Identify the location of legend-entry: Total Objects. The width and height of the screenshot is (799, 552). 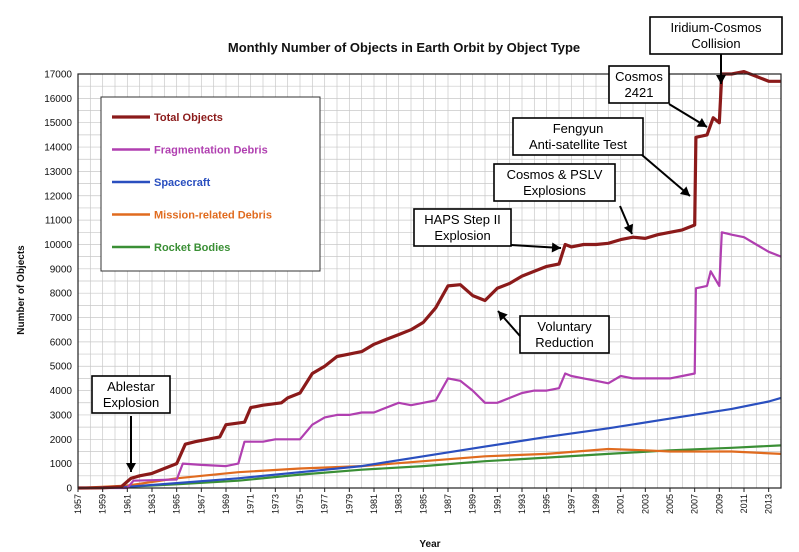
(188, 118).